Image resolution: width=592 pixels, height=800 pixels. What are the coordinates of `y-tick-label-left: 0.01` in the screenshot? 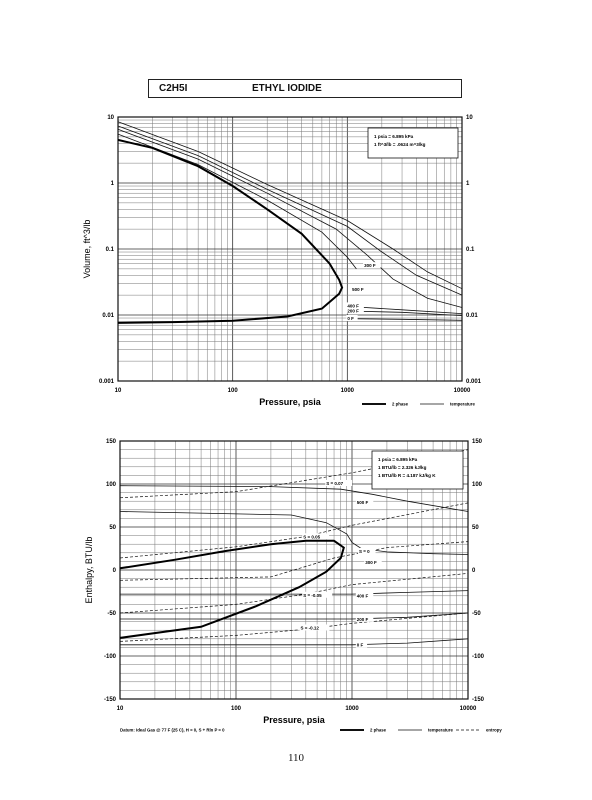 It's located at (108, 316).